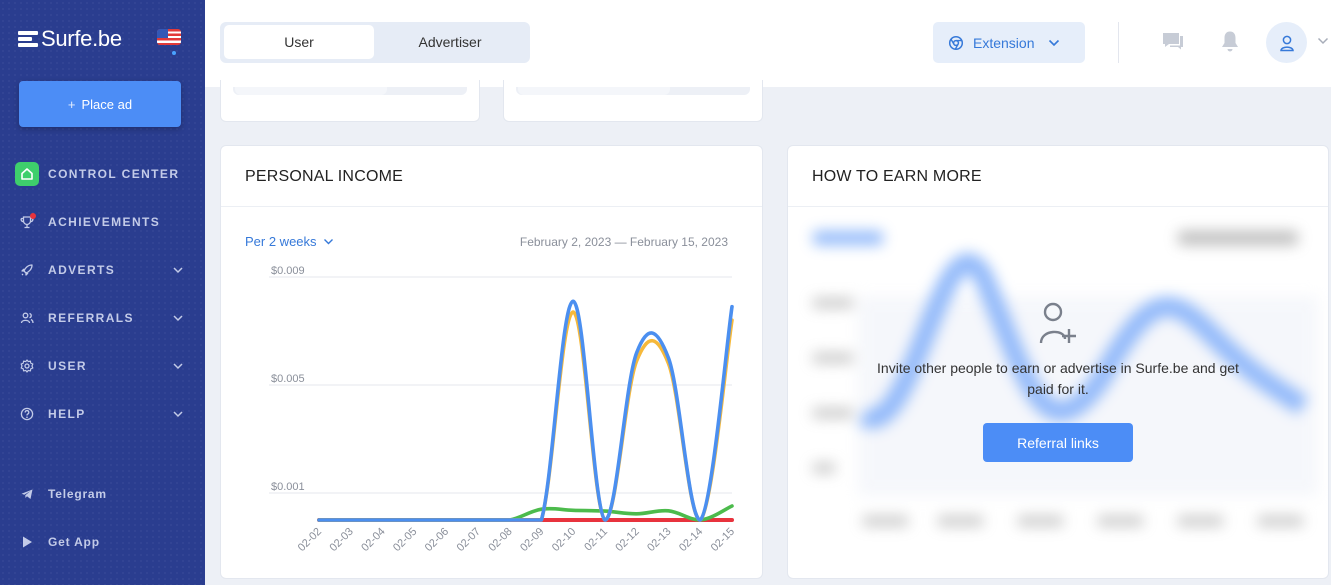 The height and width of the screenshot is (585, 1331). Describe the element at coordinates (310, 540) in the screenshot. I see `x-tick-label: 02-02` at that location.